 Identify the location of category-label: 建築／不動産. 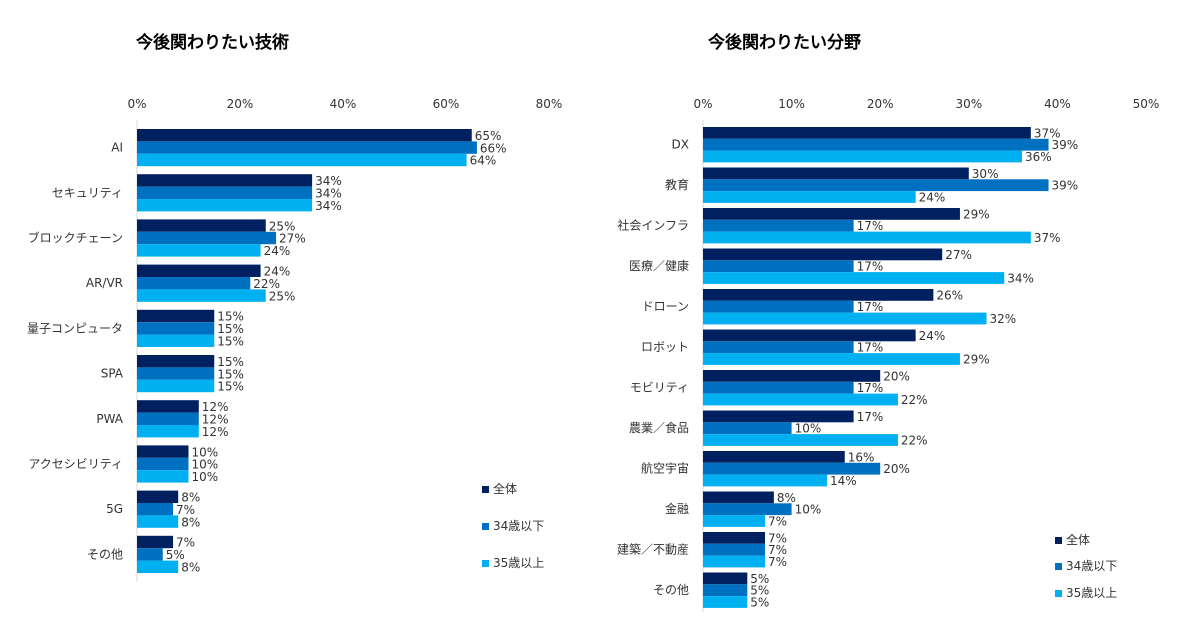
(653, 549).